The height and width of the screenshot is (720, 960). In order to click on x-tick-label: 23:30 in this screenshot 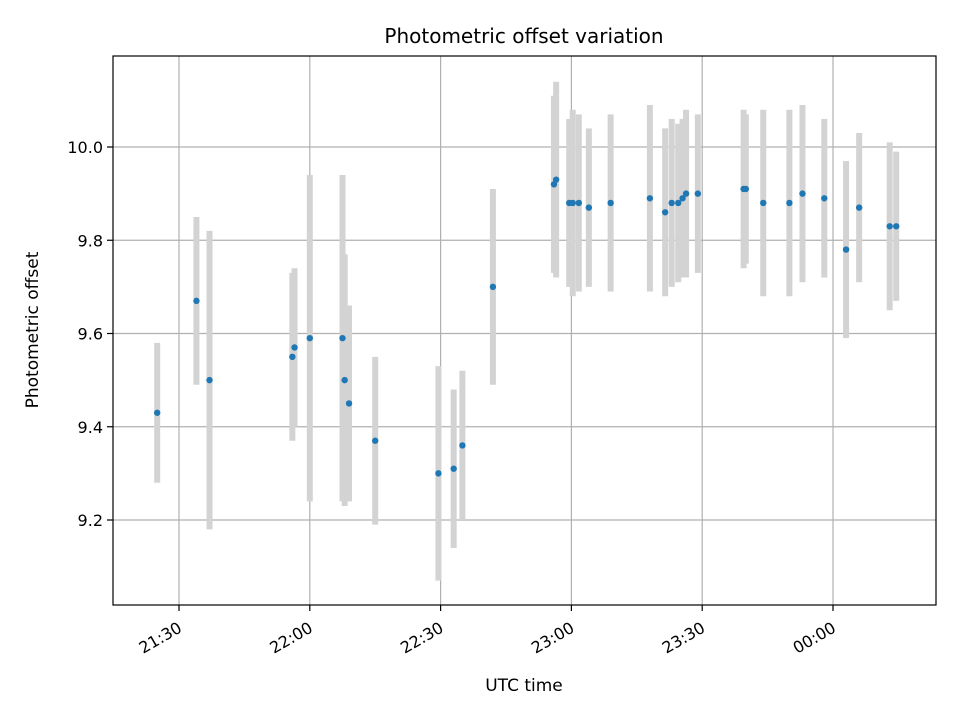, I will do `click(683, 638)`.